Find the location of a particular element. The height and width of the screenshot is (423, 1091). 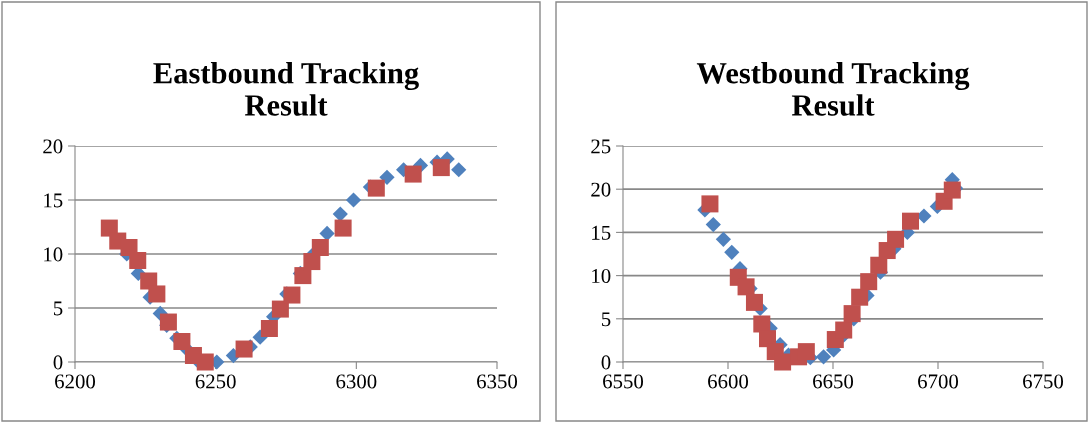

x-tick-label: 6700 is located at coordinates (938, 381).